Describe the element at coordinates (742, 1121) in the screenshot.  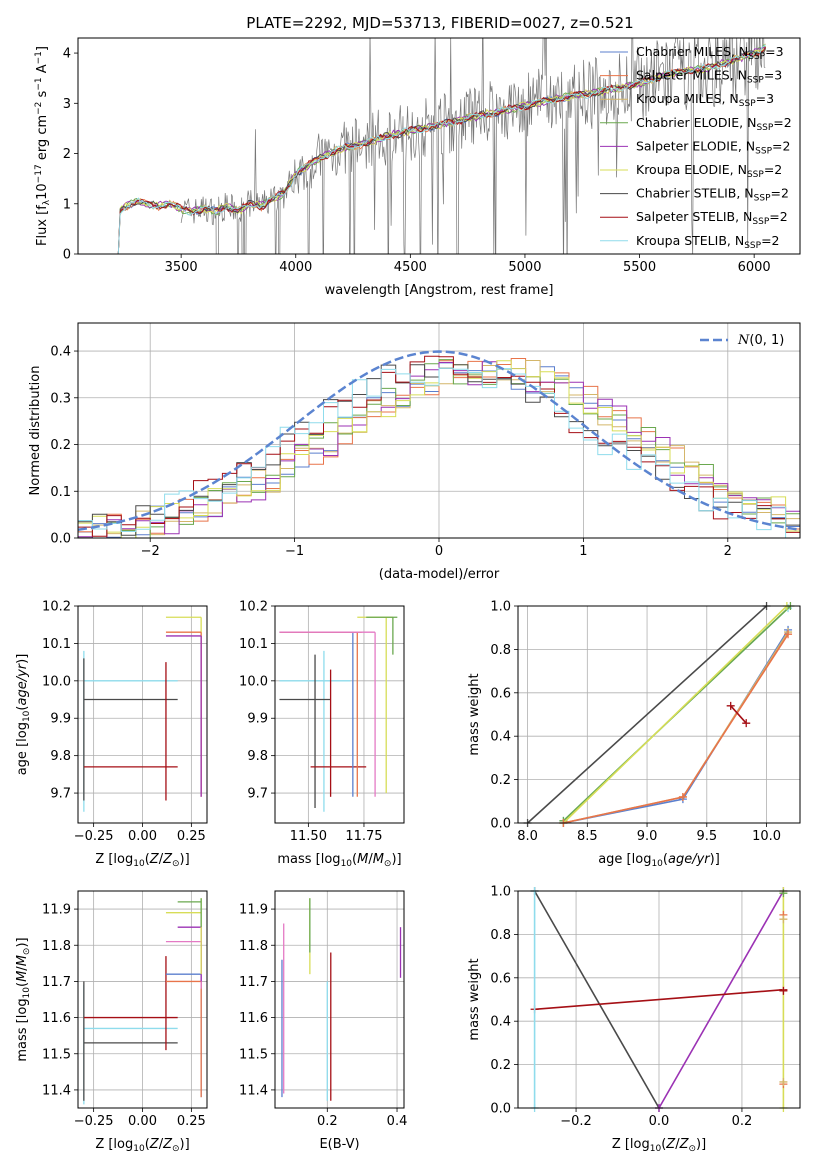
I see `x-tick-label: 0.2` at that location.